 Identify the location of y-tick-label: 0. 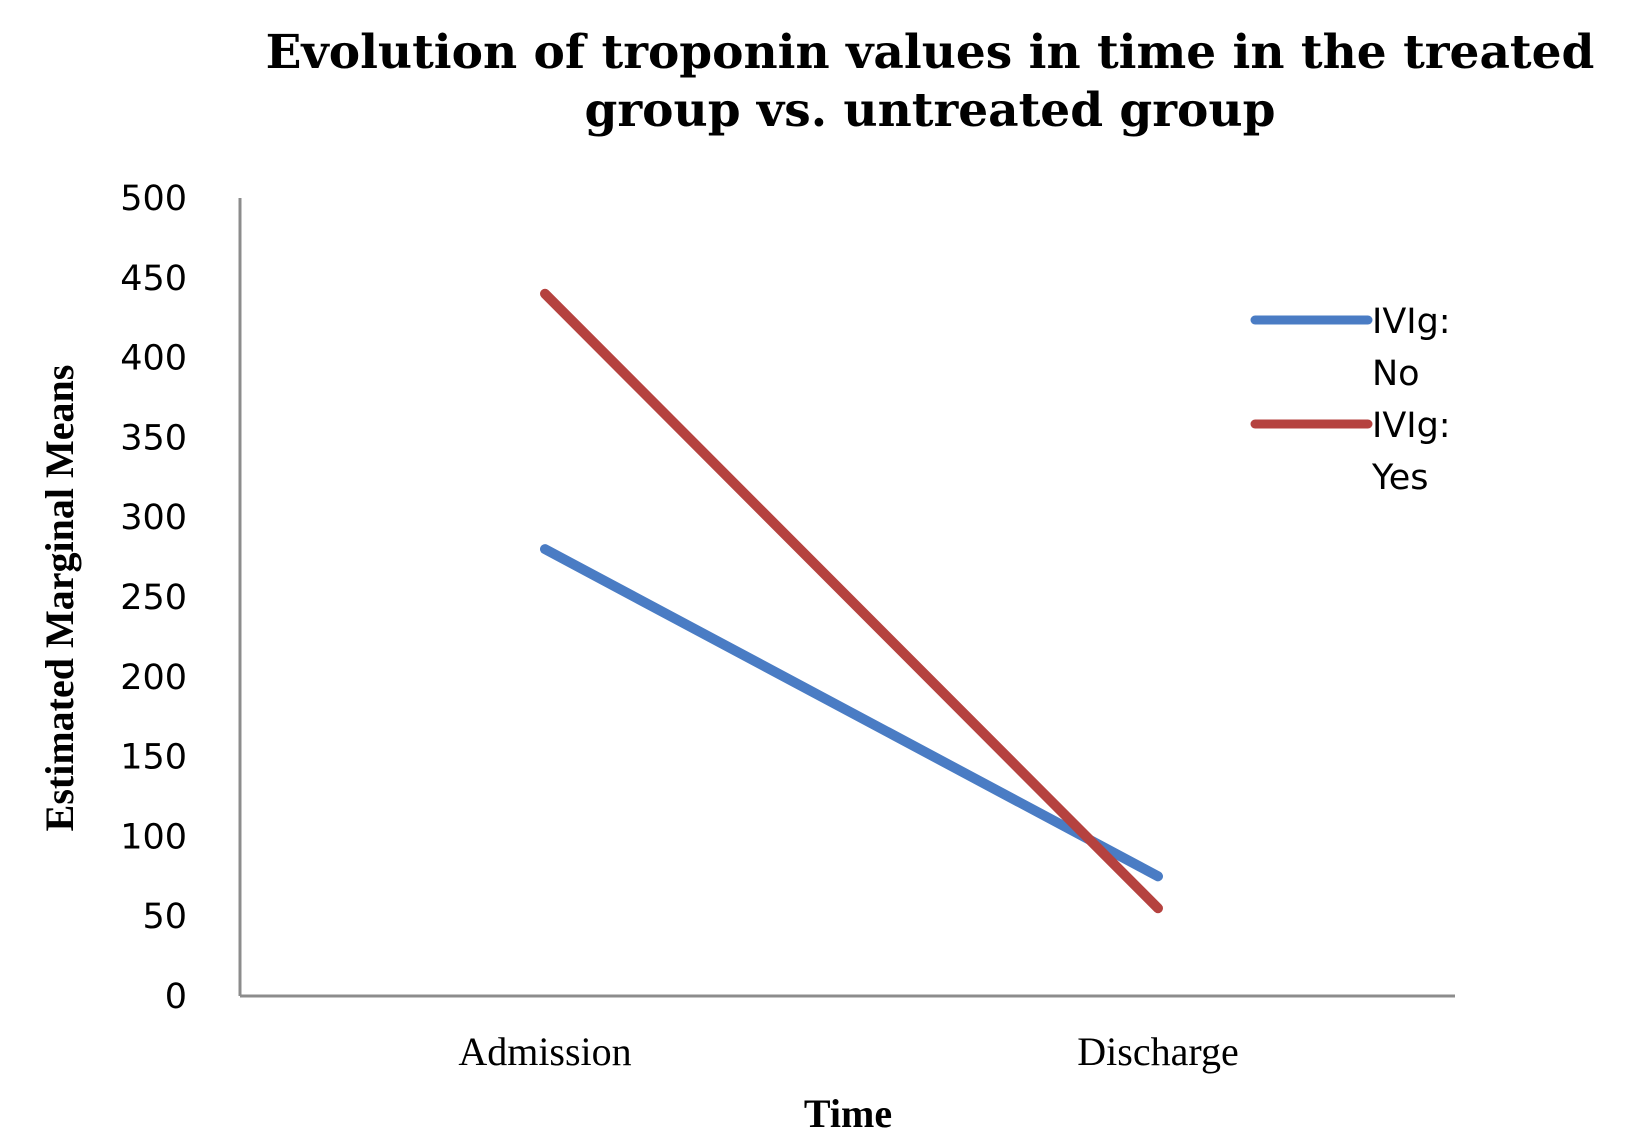
(176, 997).